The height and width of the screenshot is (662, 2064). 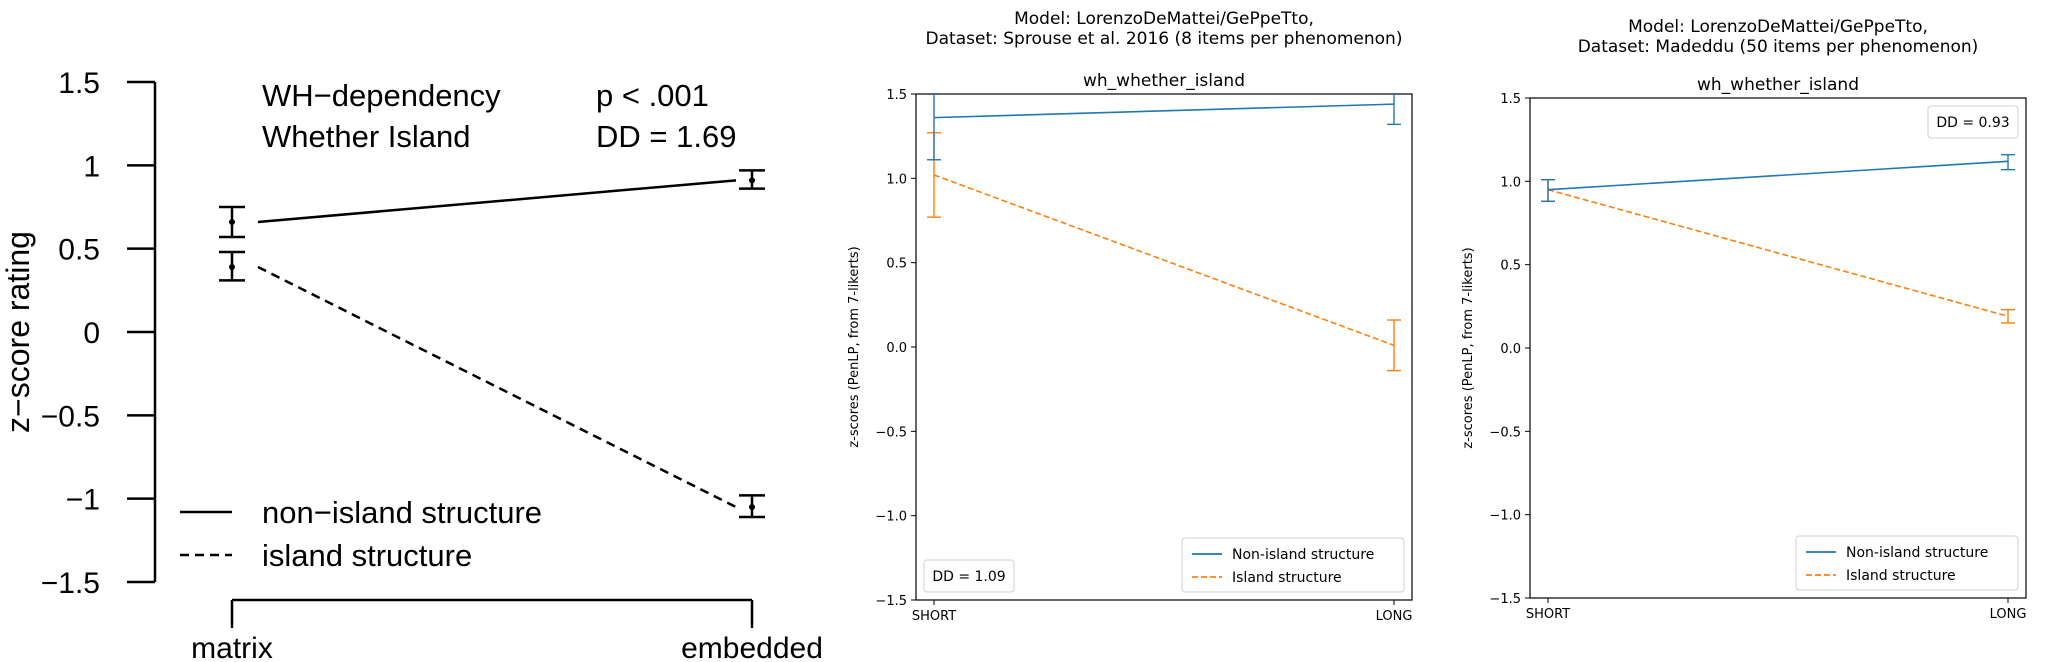 What do you see at coordinates (367, 555) in the screenshot?
I see `legend-label: island structure` at bounding box center [367, 555].